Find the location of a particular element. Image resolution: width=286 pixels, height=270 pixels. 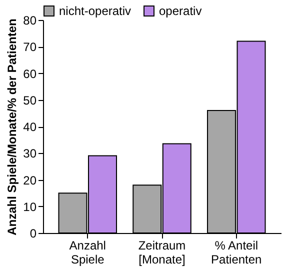

legend-label: nicht-operativ is located at coordinates (95, 11).